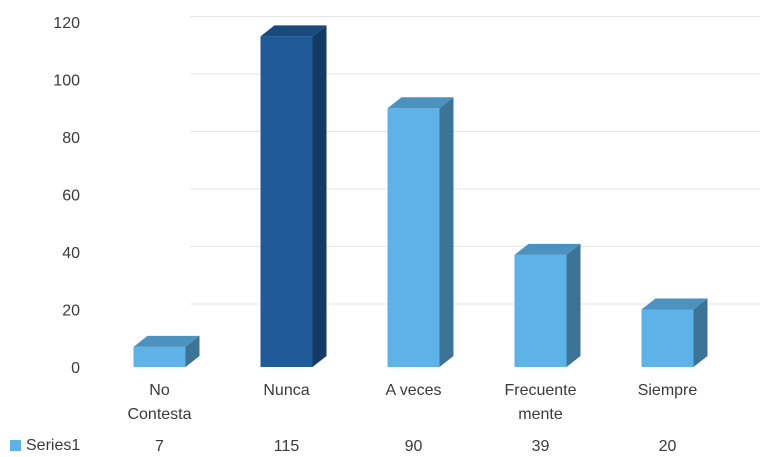  Describe the element at coordinates (66, 81) in the screenshot. I see `y-tick-label: 100` at that location.